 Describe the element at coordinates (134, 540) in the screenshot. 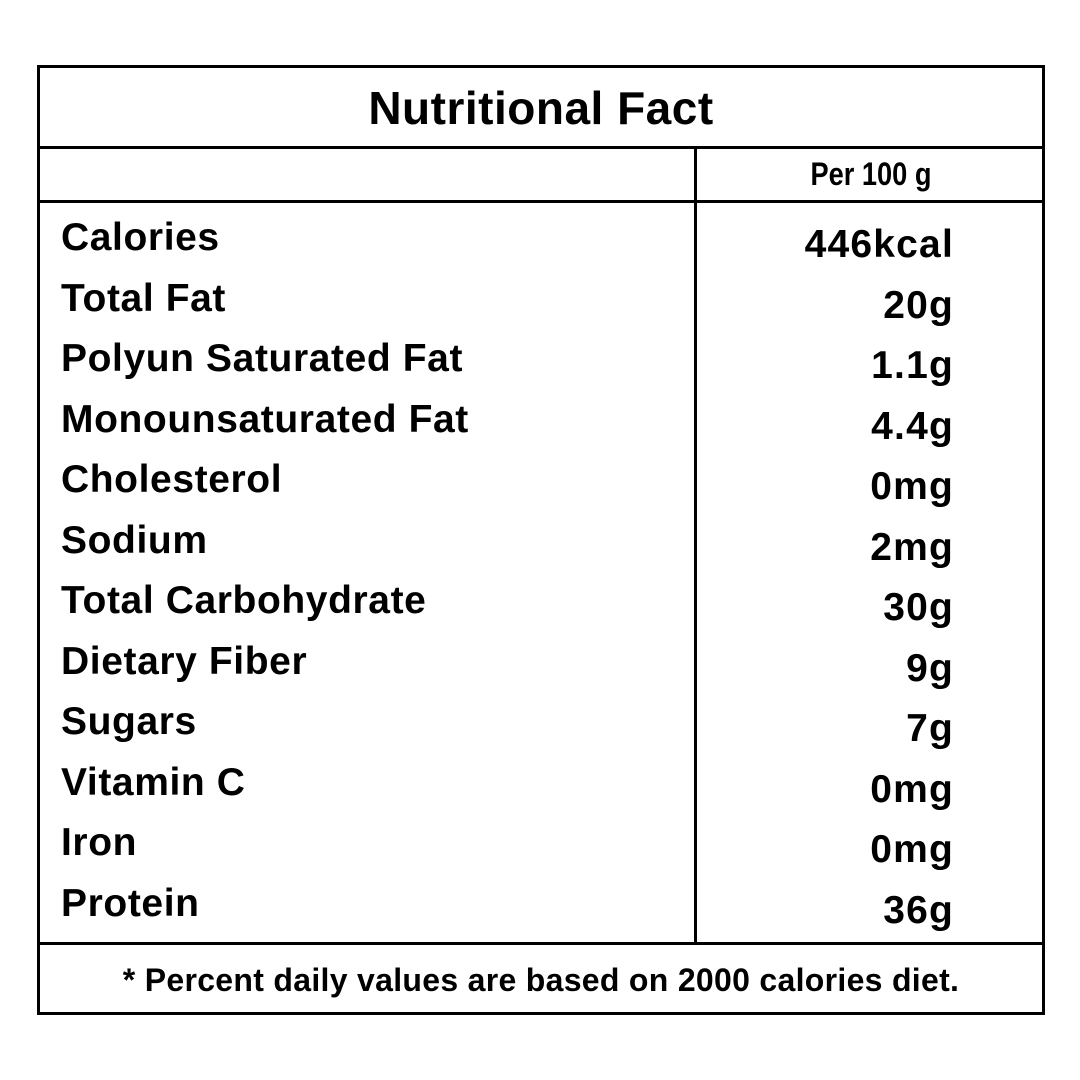

I see `nutrient-label: Sodium` at that location.